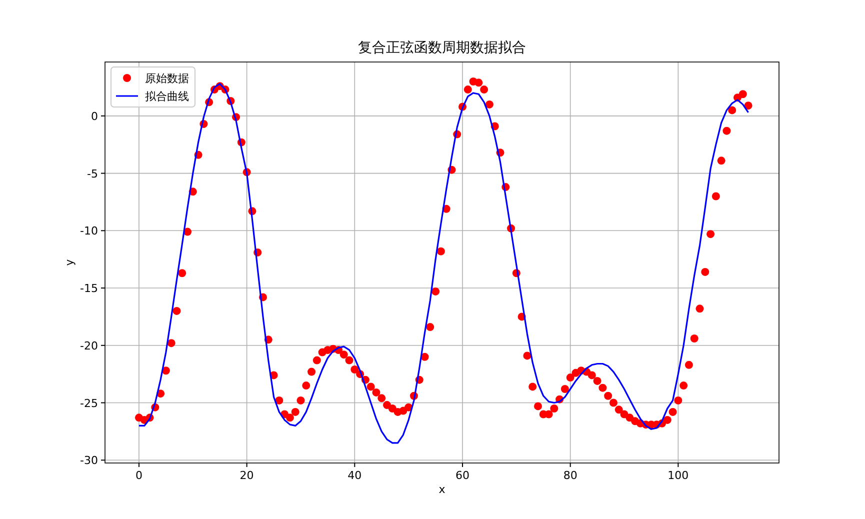 This screenshot has width=865, height=519. What do you see at coordinates (462, 475) in the screenshot?
I see `x-tick-label: 60` at bounding box center [462, 475].